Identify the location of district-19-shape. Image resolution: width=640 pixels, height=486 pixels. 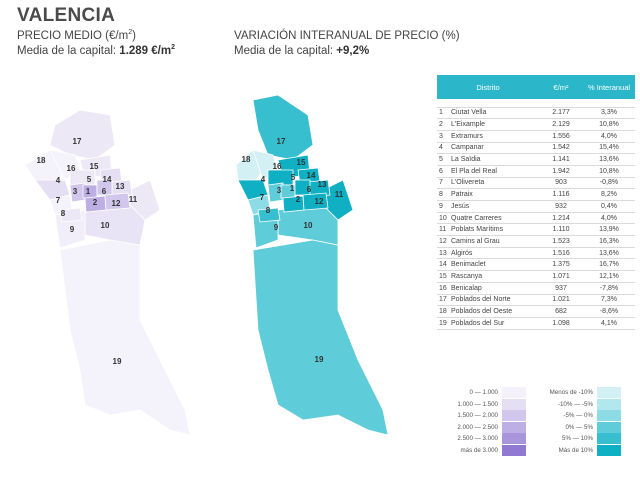
(125, 337).